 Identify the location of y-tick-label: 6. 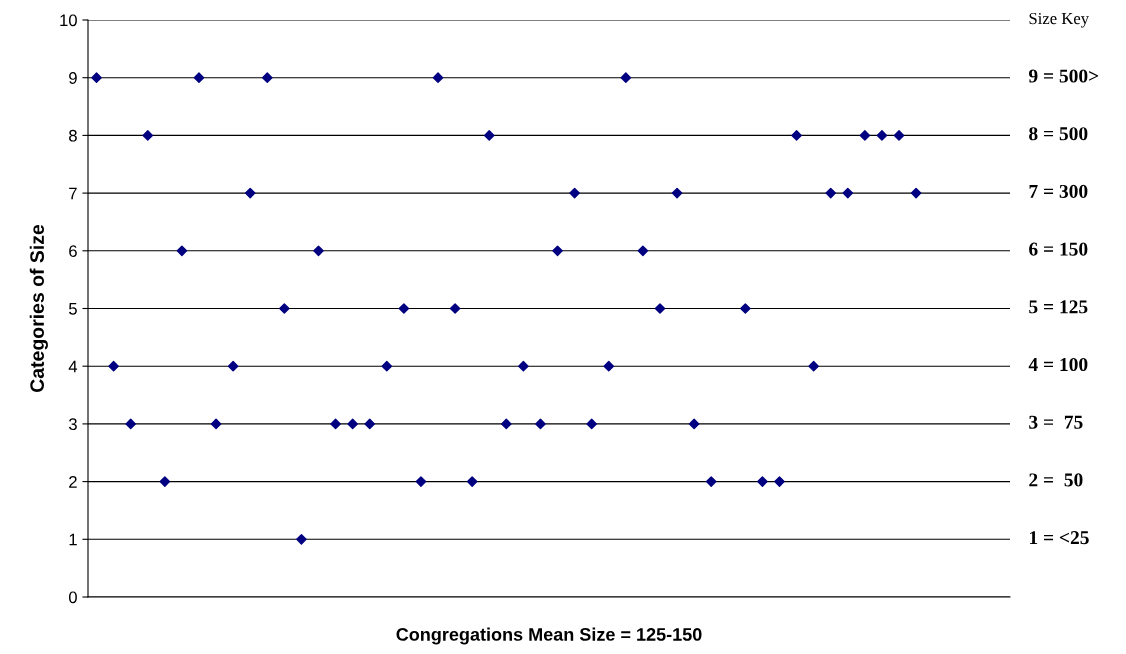
(73, 251).